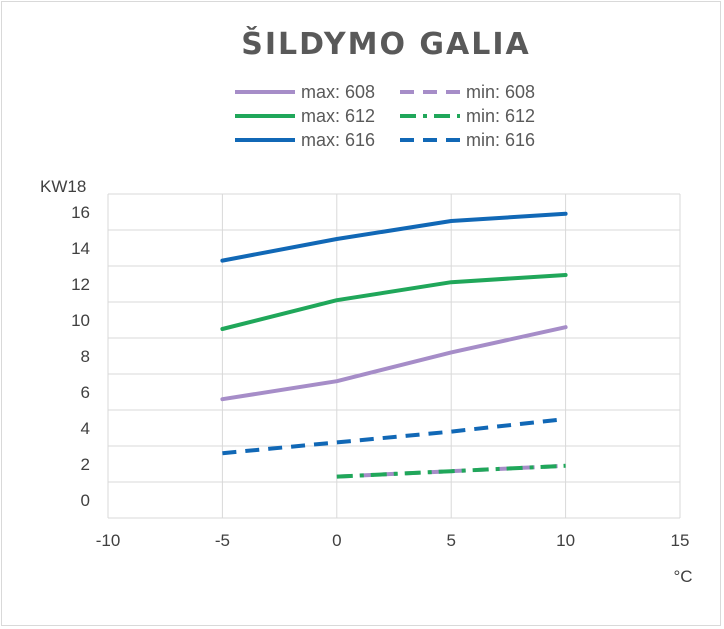 The image size is (724, 629). Describe the element at coordinates (85, 464) in the screenshot. I see `y-tick-label: 2` at that location.